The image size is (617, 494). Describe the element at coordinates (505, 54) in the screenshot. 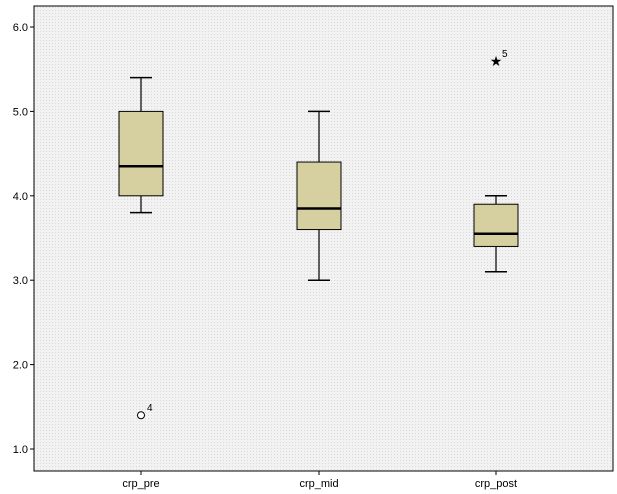

I see `outlier-label: 5` at that location.